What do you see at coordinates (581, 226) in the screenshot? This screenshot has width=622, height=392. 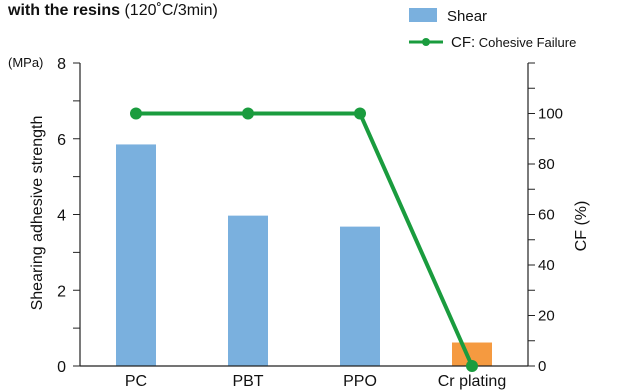 I see `y-right-axis-label: CF (%)` at bounding box center [581, 226].